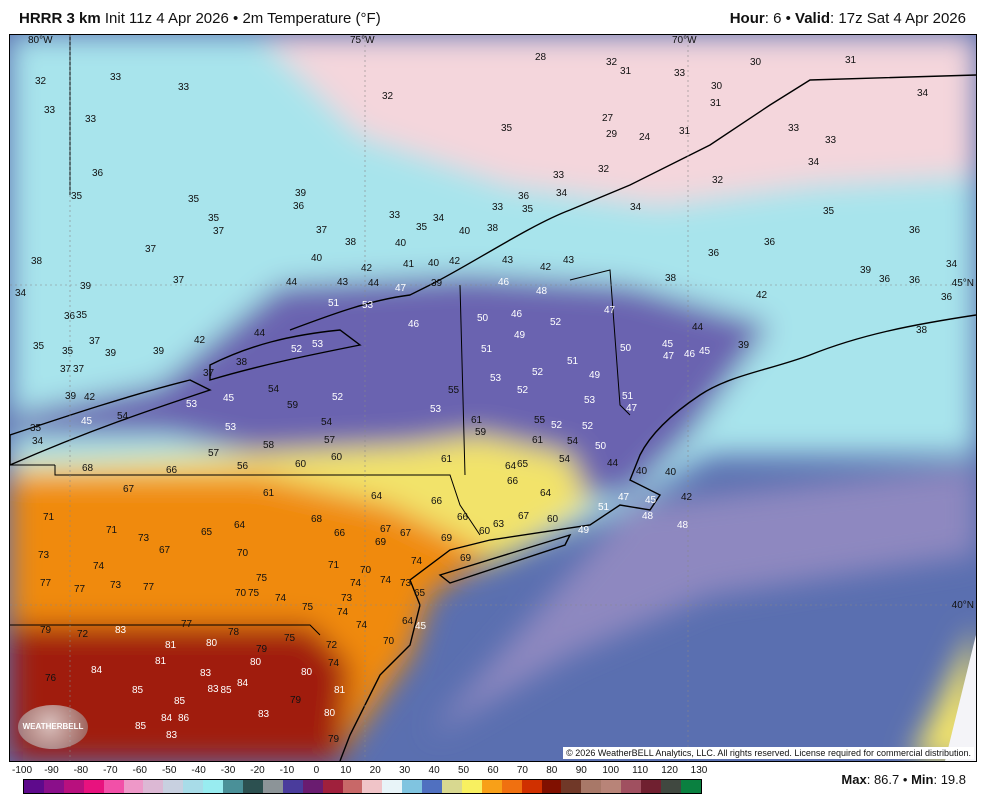 The height and width of the screenshot is (808, 984). I want to click on colorbar-tick-label: -100, so click(22, 770).